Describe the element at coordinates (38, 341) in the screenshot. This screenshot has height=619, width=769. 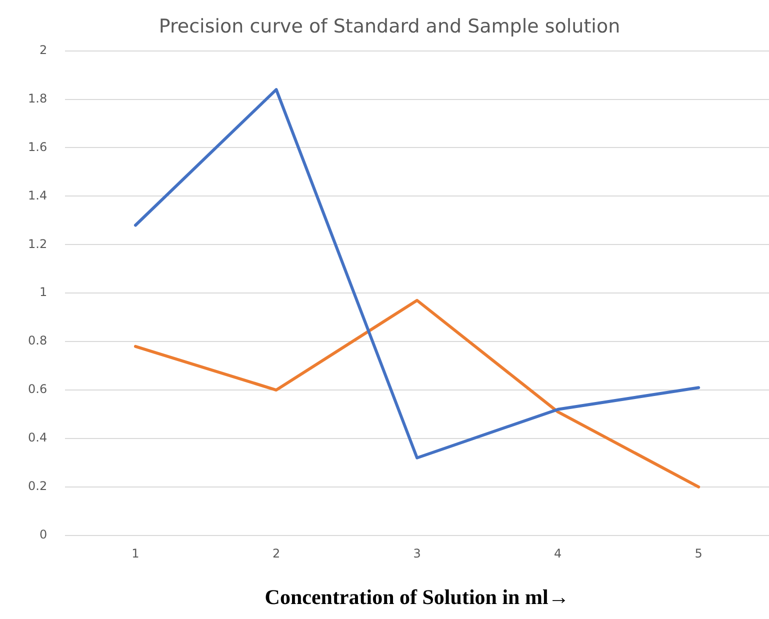
I see `y-tick-label: 0.8` at that location.